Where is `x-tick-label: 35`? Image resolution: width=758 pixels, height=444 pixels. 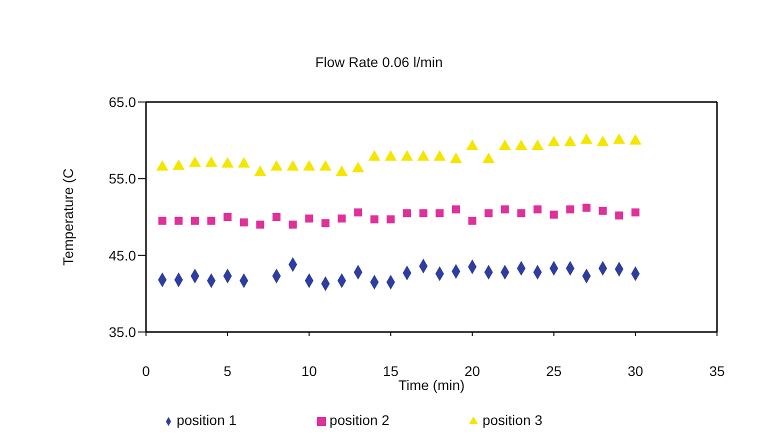 x-tick-label: 35 is located at coordinates (717, 370).